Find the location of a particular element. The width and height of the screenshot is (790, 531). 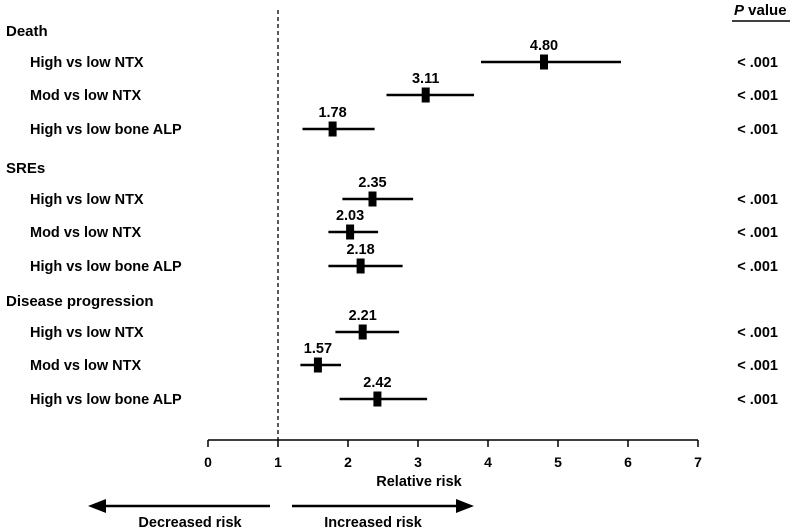

decreased-risk-arrowhead is located at coordinates (97, 506).